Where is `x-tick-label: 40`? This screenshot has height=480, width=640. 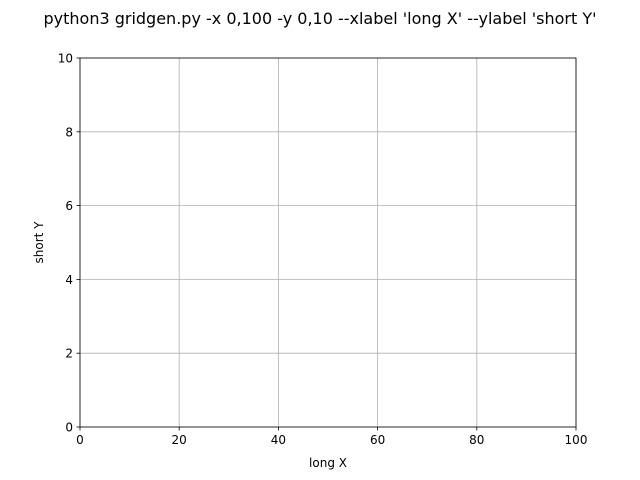 x-tick-label: 40 is located at coordinates (278, 440).